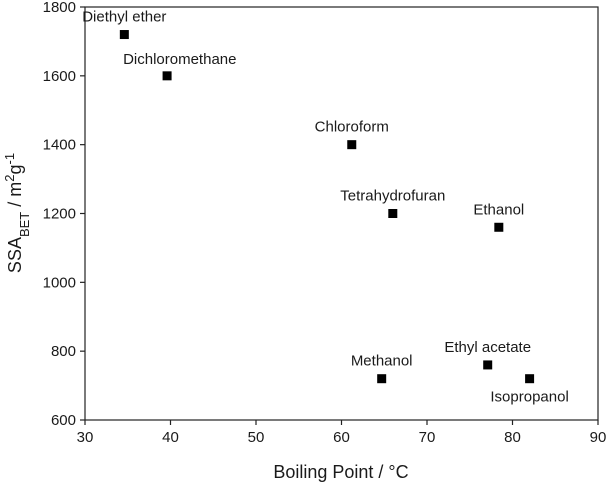 Image resolution: width=607 pixels, height=486 pixels. I want to click on x-tick-label: 90, so click(598, 437).